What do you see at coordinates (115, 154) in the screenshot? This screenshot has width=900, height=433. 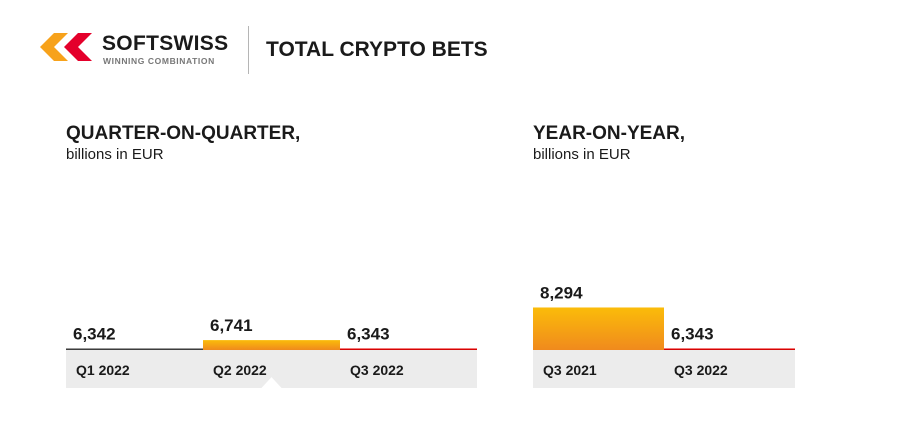 I see `qoq-chart-unit: billions in EUR` at bounding box center [115, 154].